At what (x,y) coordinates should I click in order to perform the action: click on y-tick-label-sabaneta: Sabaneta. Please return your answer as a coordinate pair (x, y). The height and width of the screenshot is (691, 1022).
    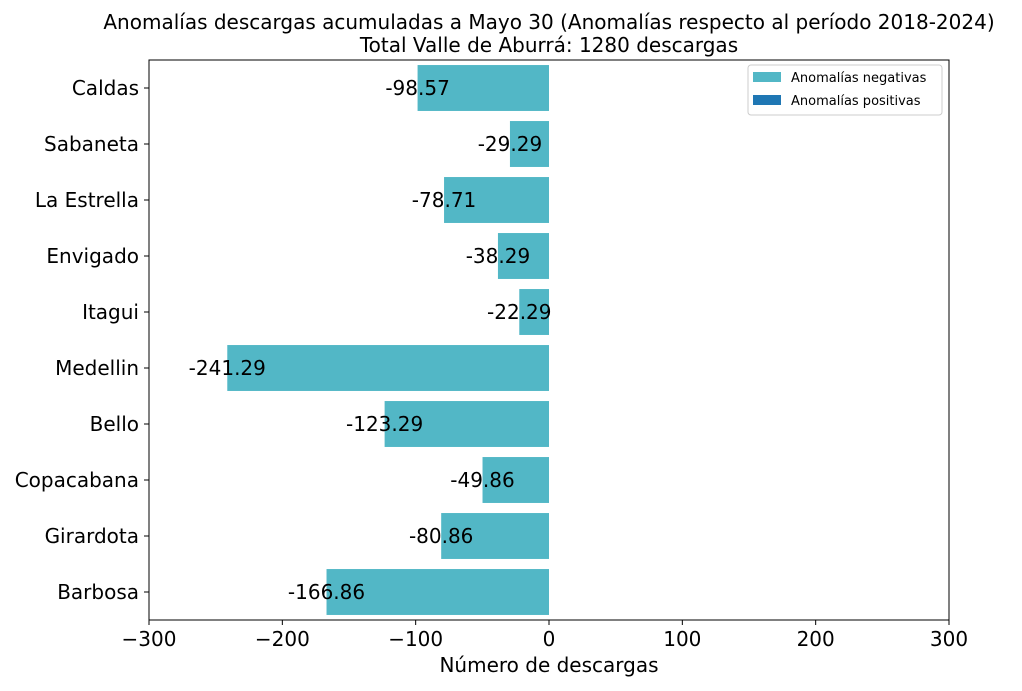
    Looking at the image, I should click on (91, 144).